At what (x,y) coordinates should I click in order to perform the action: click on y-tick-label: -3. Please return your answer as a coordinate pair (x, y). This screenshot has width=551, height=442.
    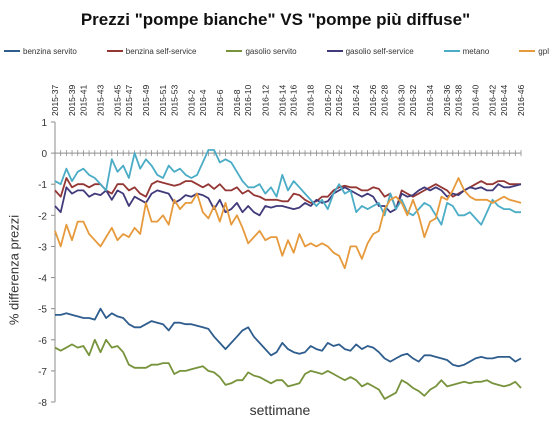
    Looking at the image, I should click on (42, 247).